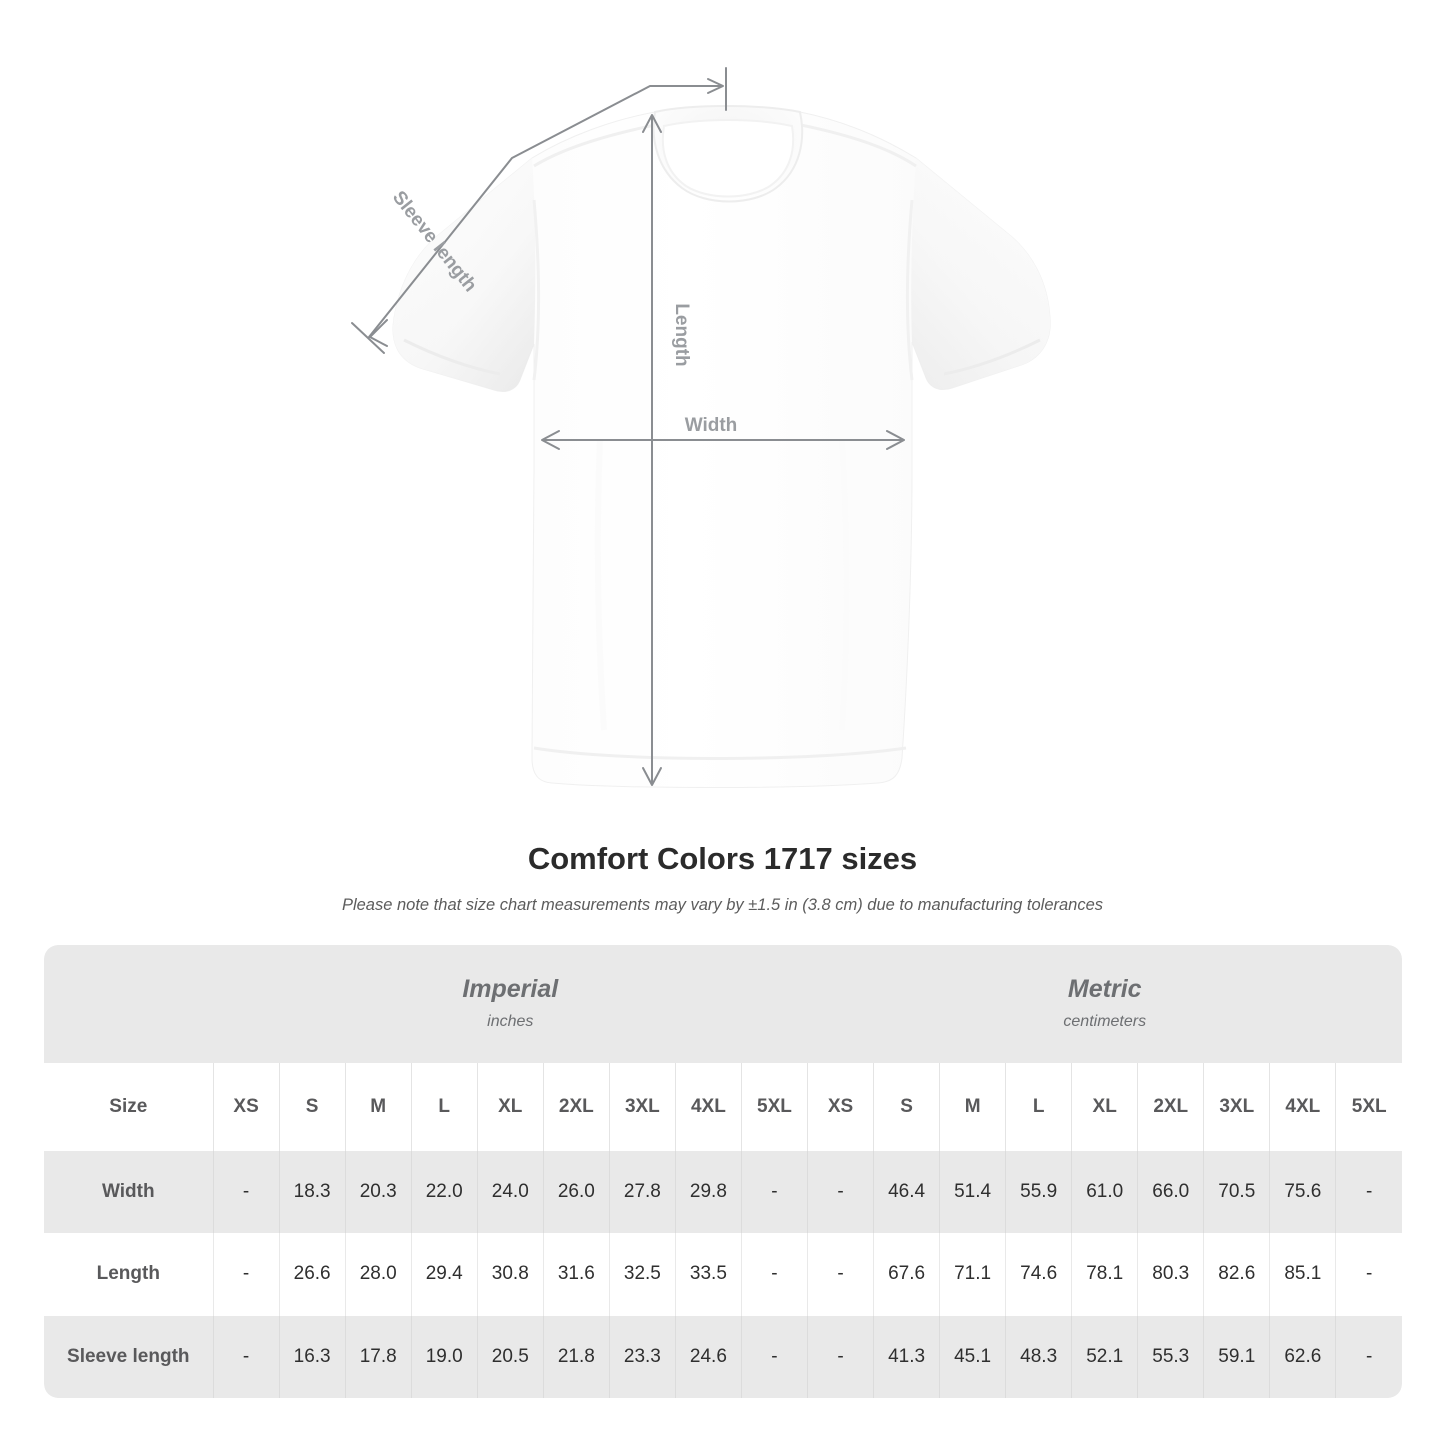 Image resolution: width=1445 pixels, height=1445 pixels. I want to click on measurement-cell: 62.6, so click(1302, 1356).